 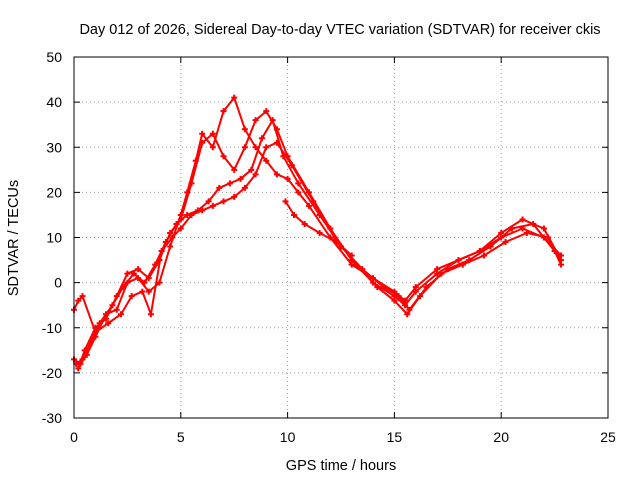 I want to click on xtick-label-0: 0, so click(x=74, y=437).